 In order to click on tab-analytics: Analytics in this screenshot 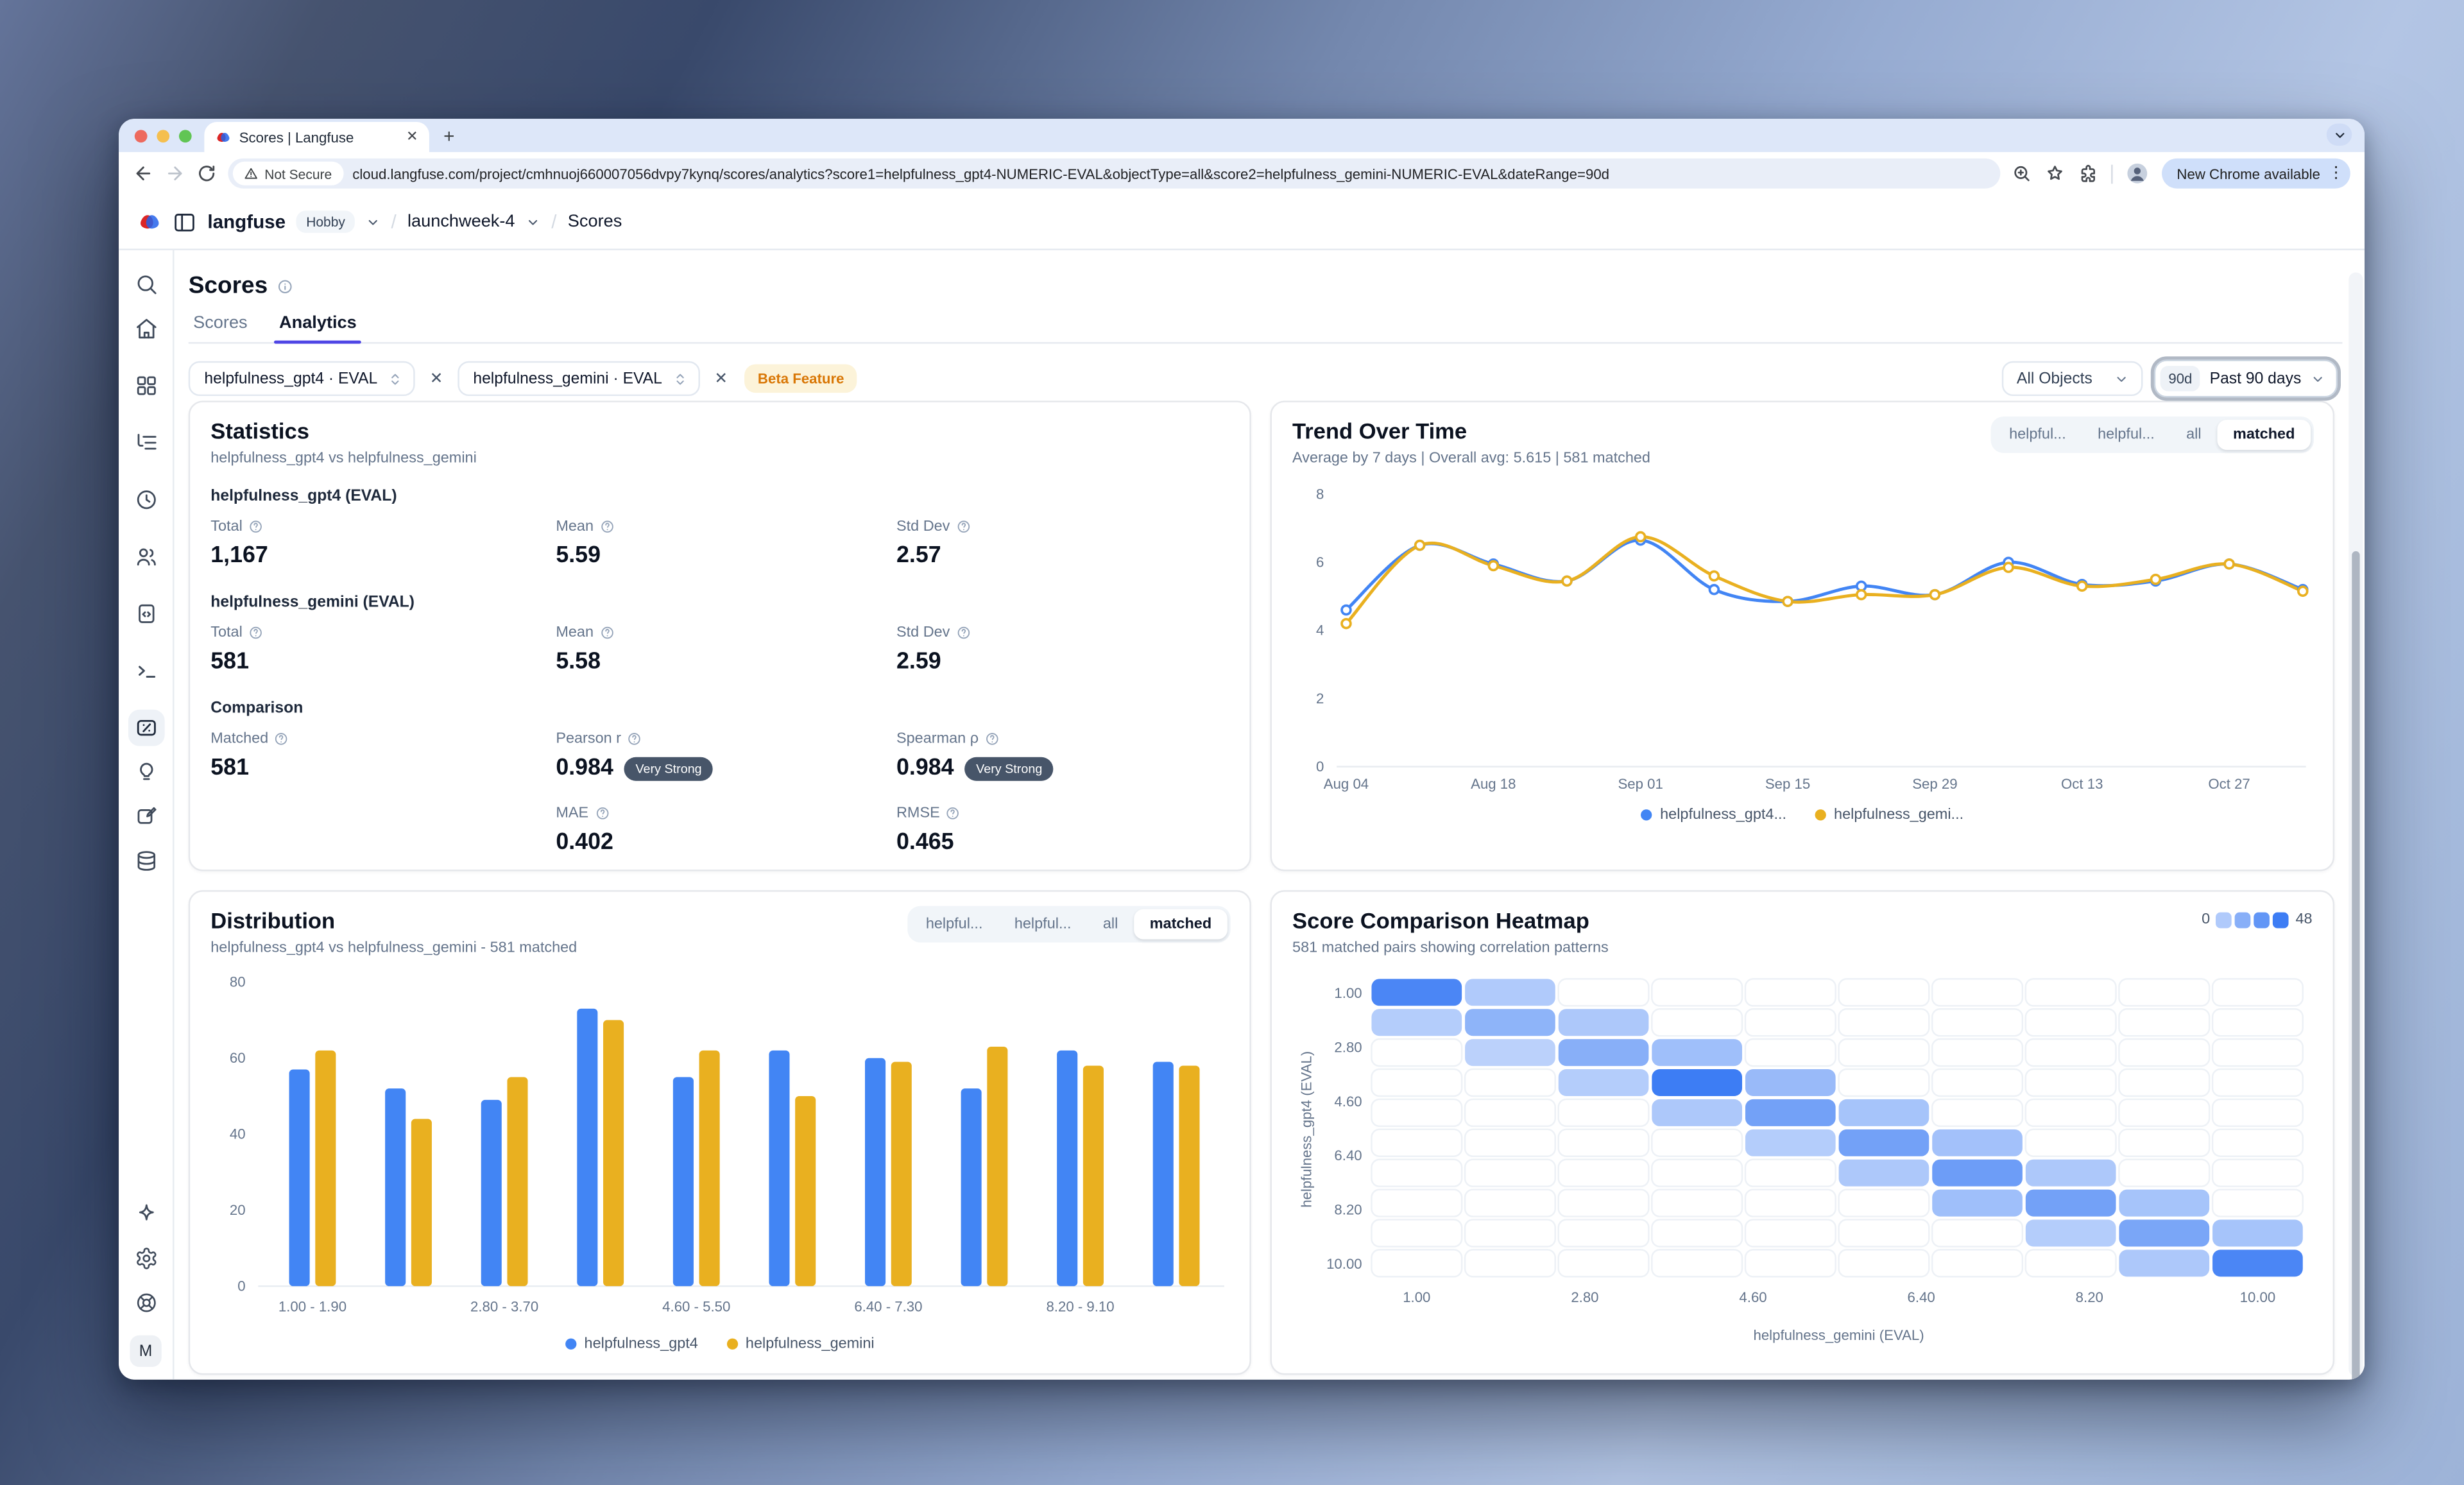, I will do `click(318, 329)`.